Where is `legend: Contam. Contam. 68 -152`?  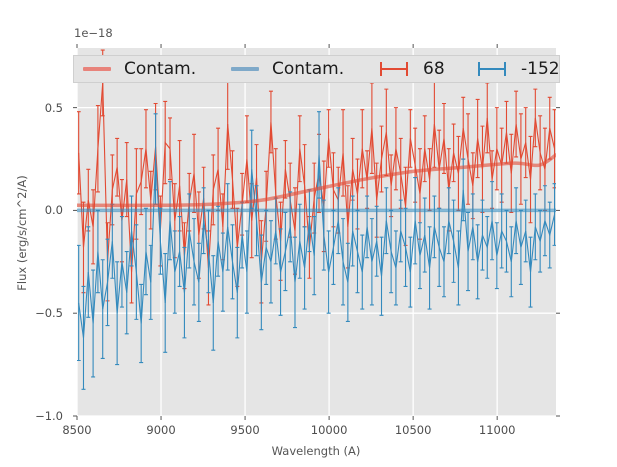
legend: Contam. Contam. 68 -152 is located at coordinates (316, 69).